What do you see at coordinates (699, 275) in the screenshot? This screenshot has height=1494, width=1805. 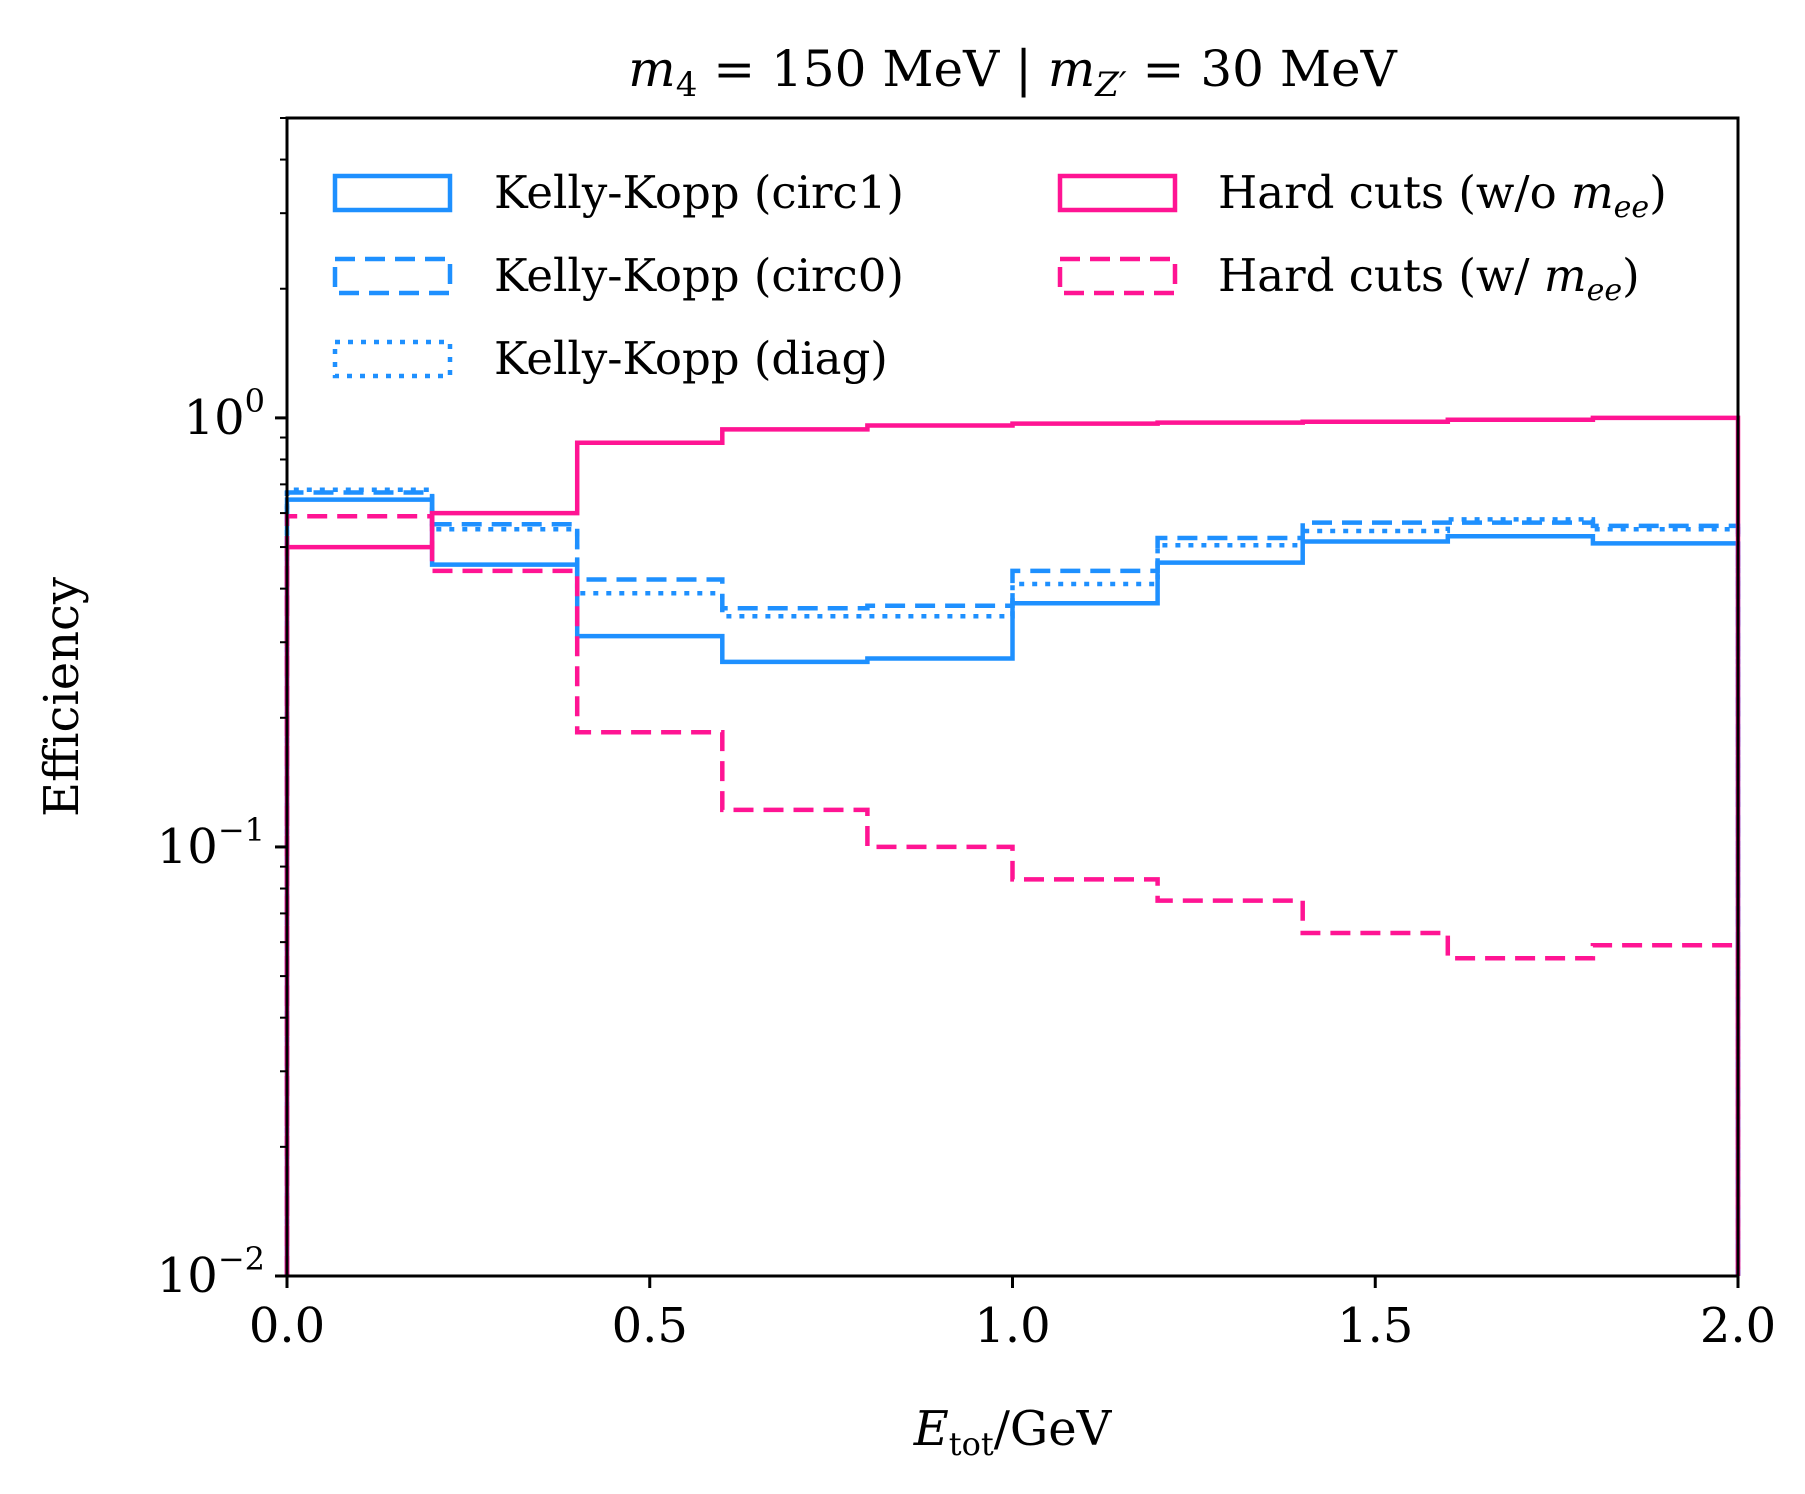 I see `legend-label-kk-circ0: Kelly-Kopp (circ0)` at bounding box center [699, 275].